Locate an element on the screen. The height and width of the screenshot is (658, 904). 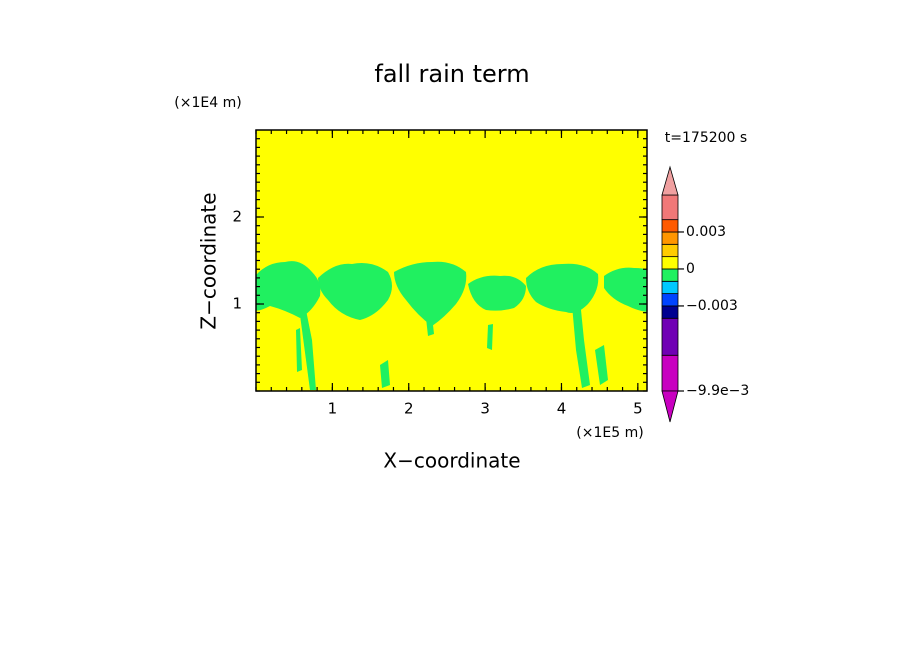
colorbar-tick-label: −0.003 is located at coordinates (712, 306).